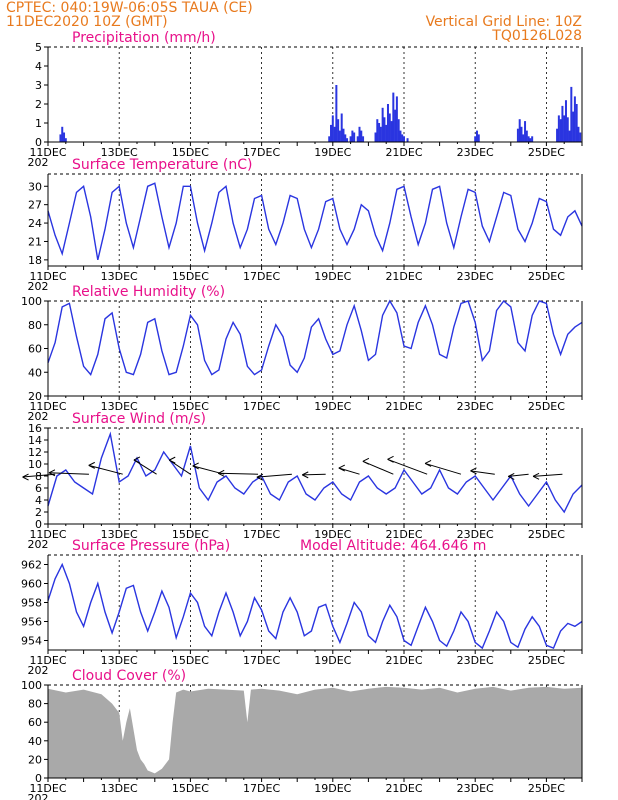  I want to click on pressure-year-fragment: 202, so click(38, 670).